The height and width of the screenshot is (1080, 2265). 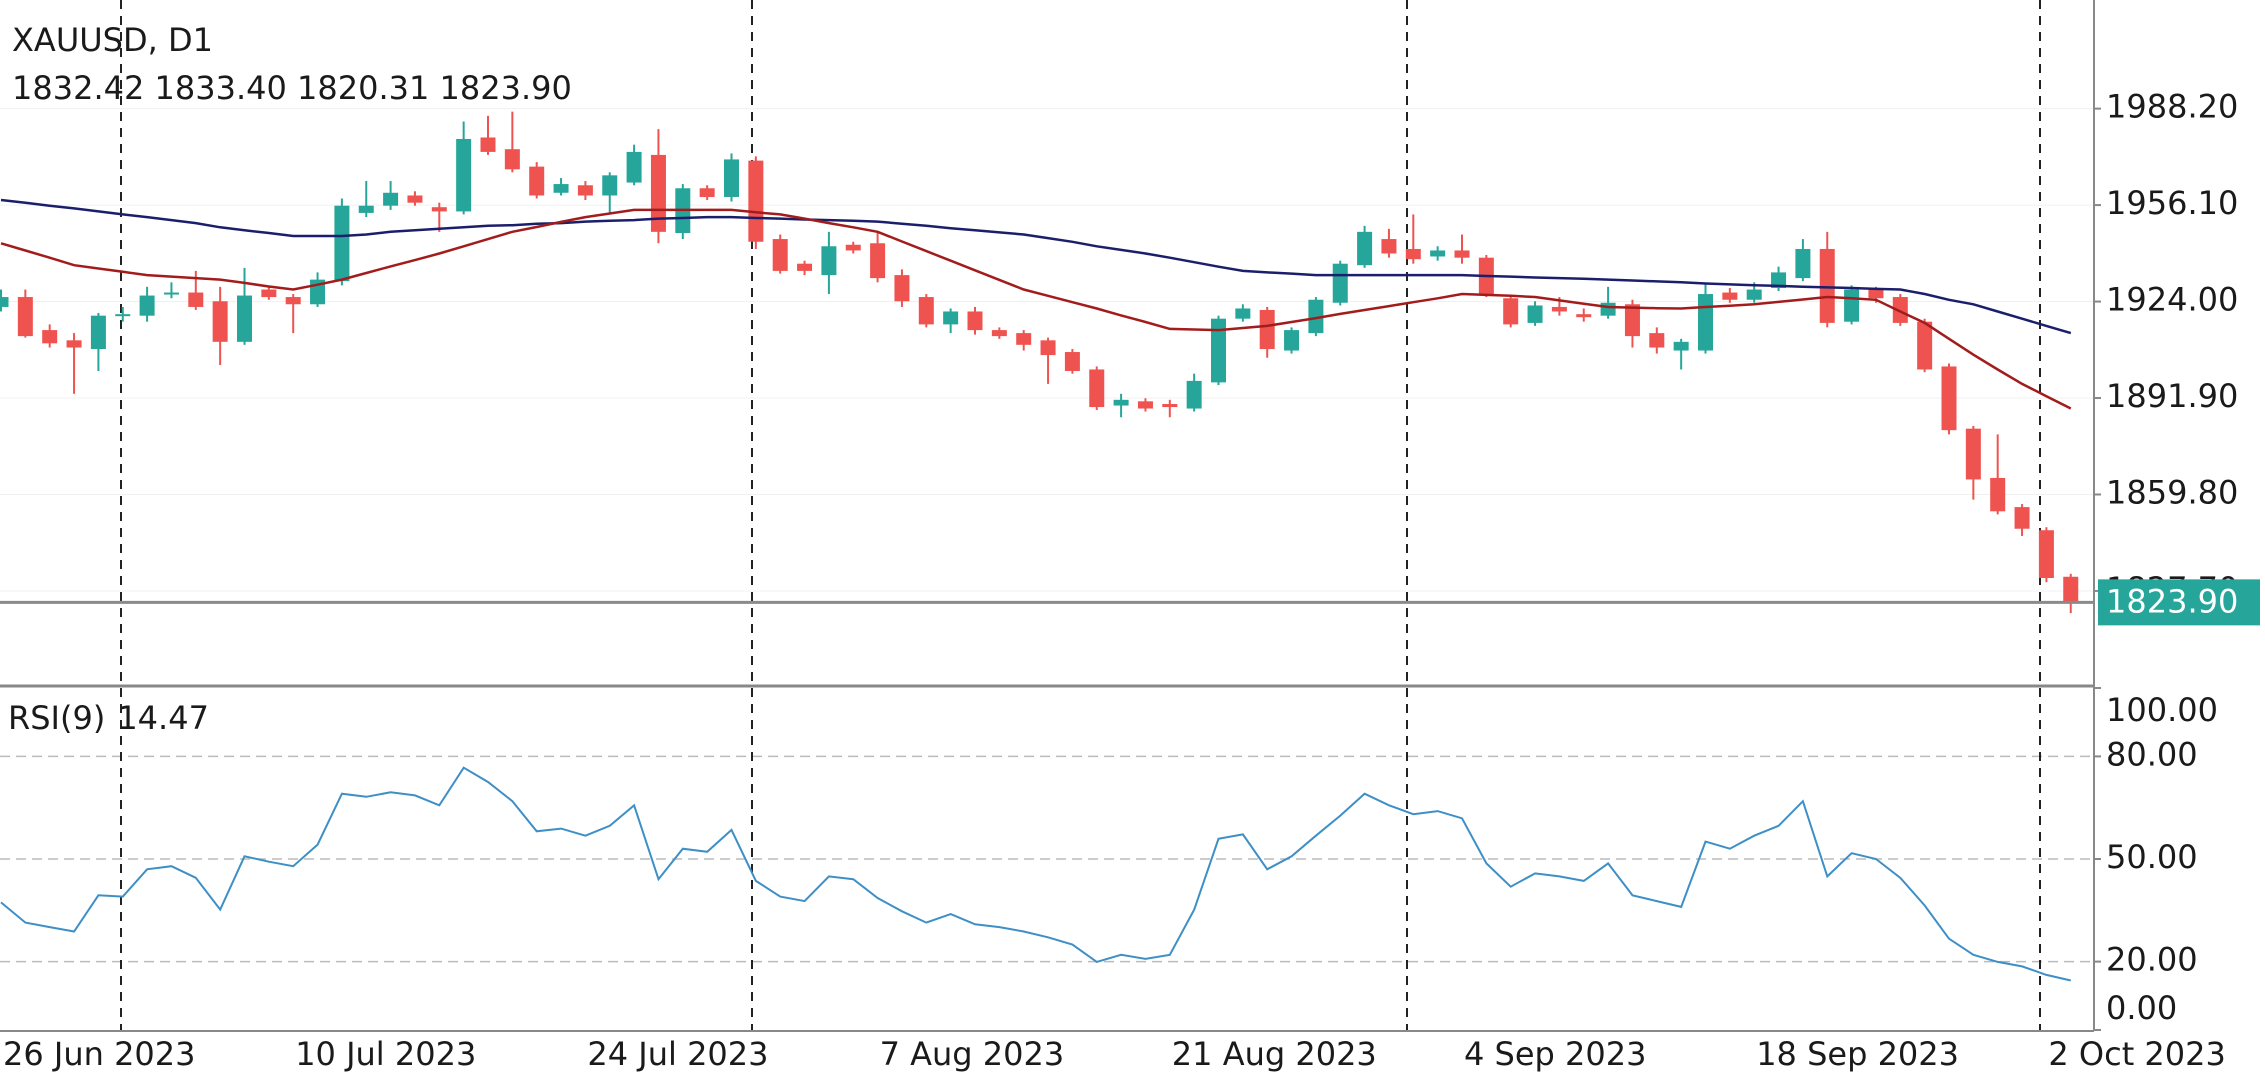 What do you see at coordinates (2172, 492) in the screenshot?
I see `y-tick-label: 1859.80` at bounding box center [2172, 492].